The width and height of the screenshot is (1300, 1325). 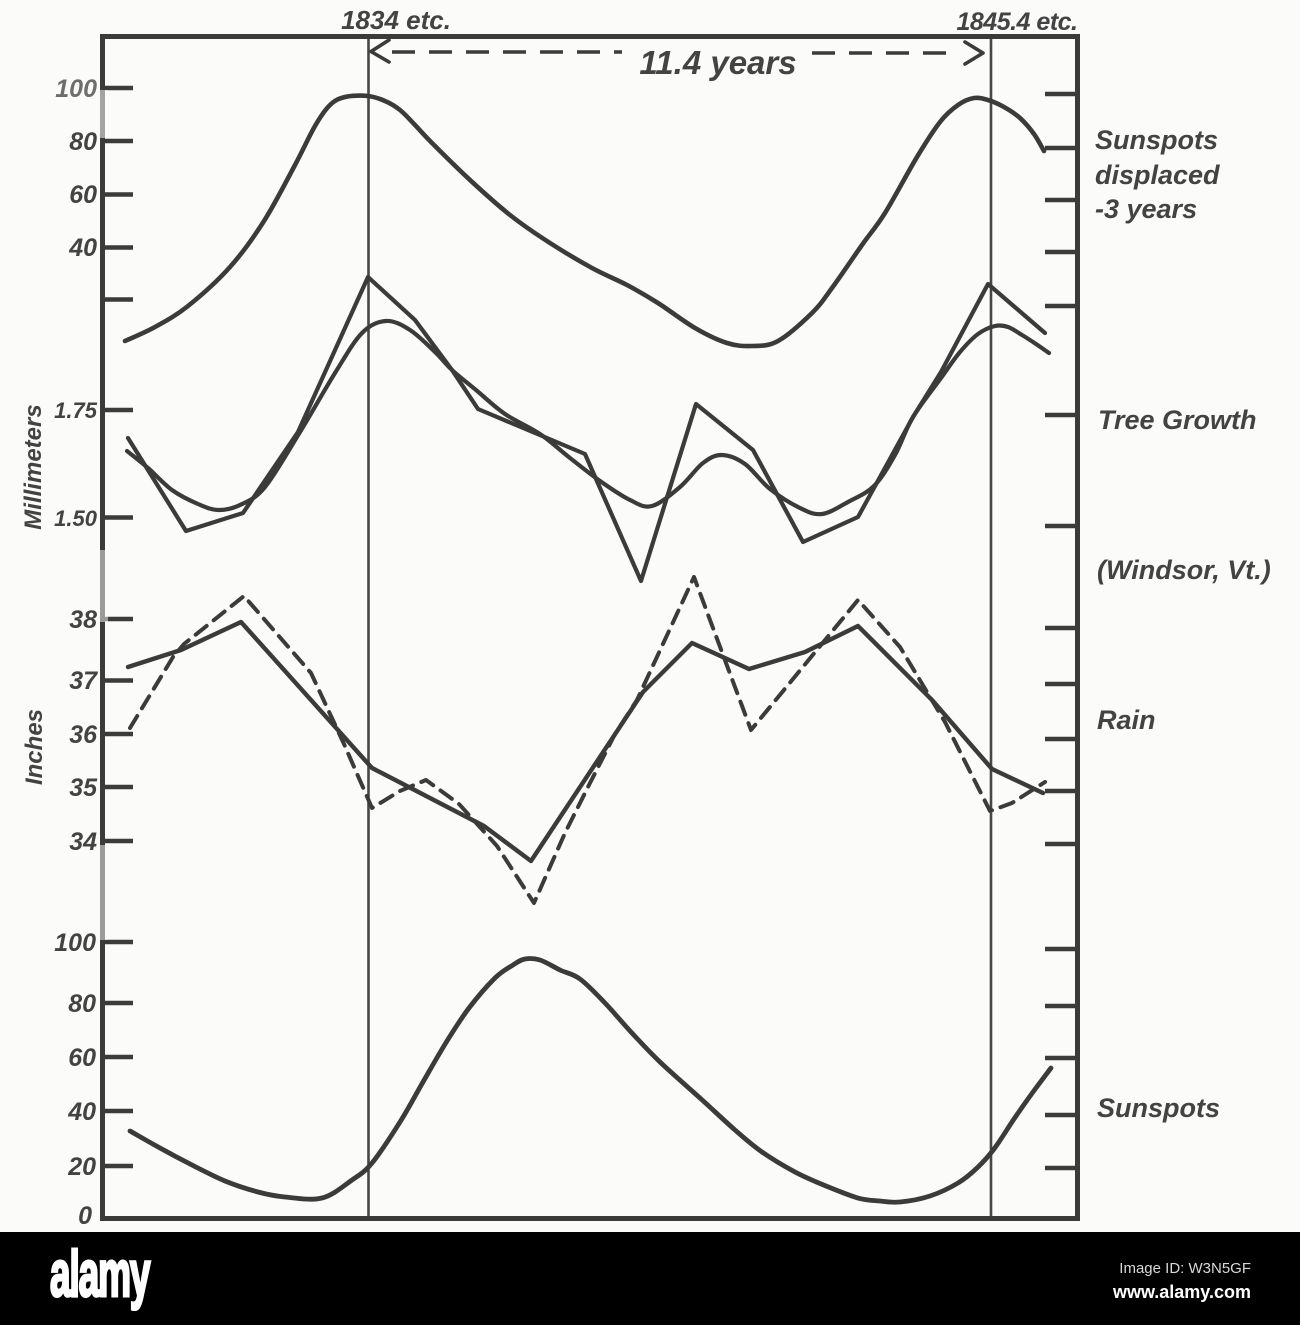 I want to click on svg-text: Tree Growth, so click(x=1177, y=420).